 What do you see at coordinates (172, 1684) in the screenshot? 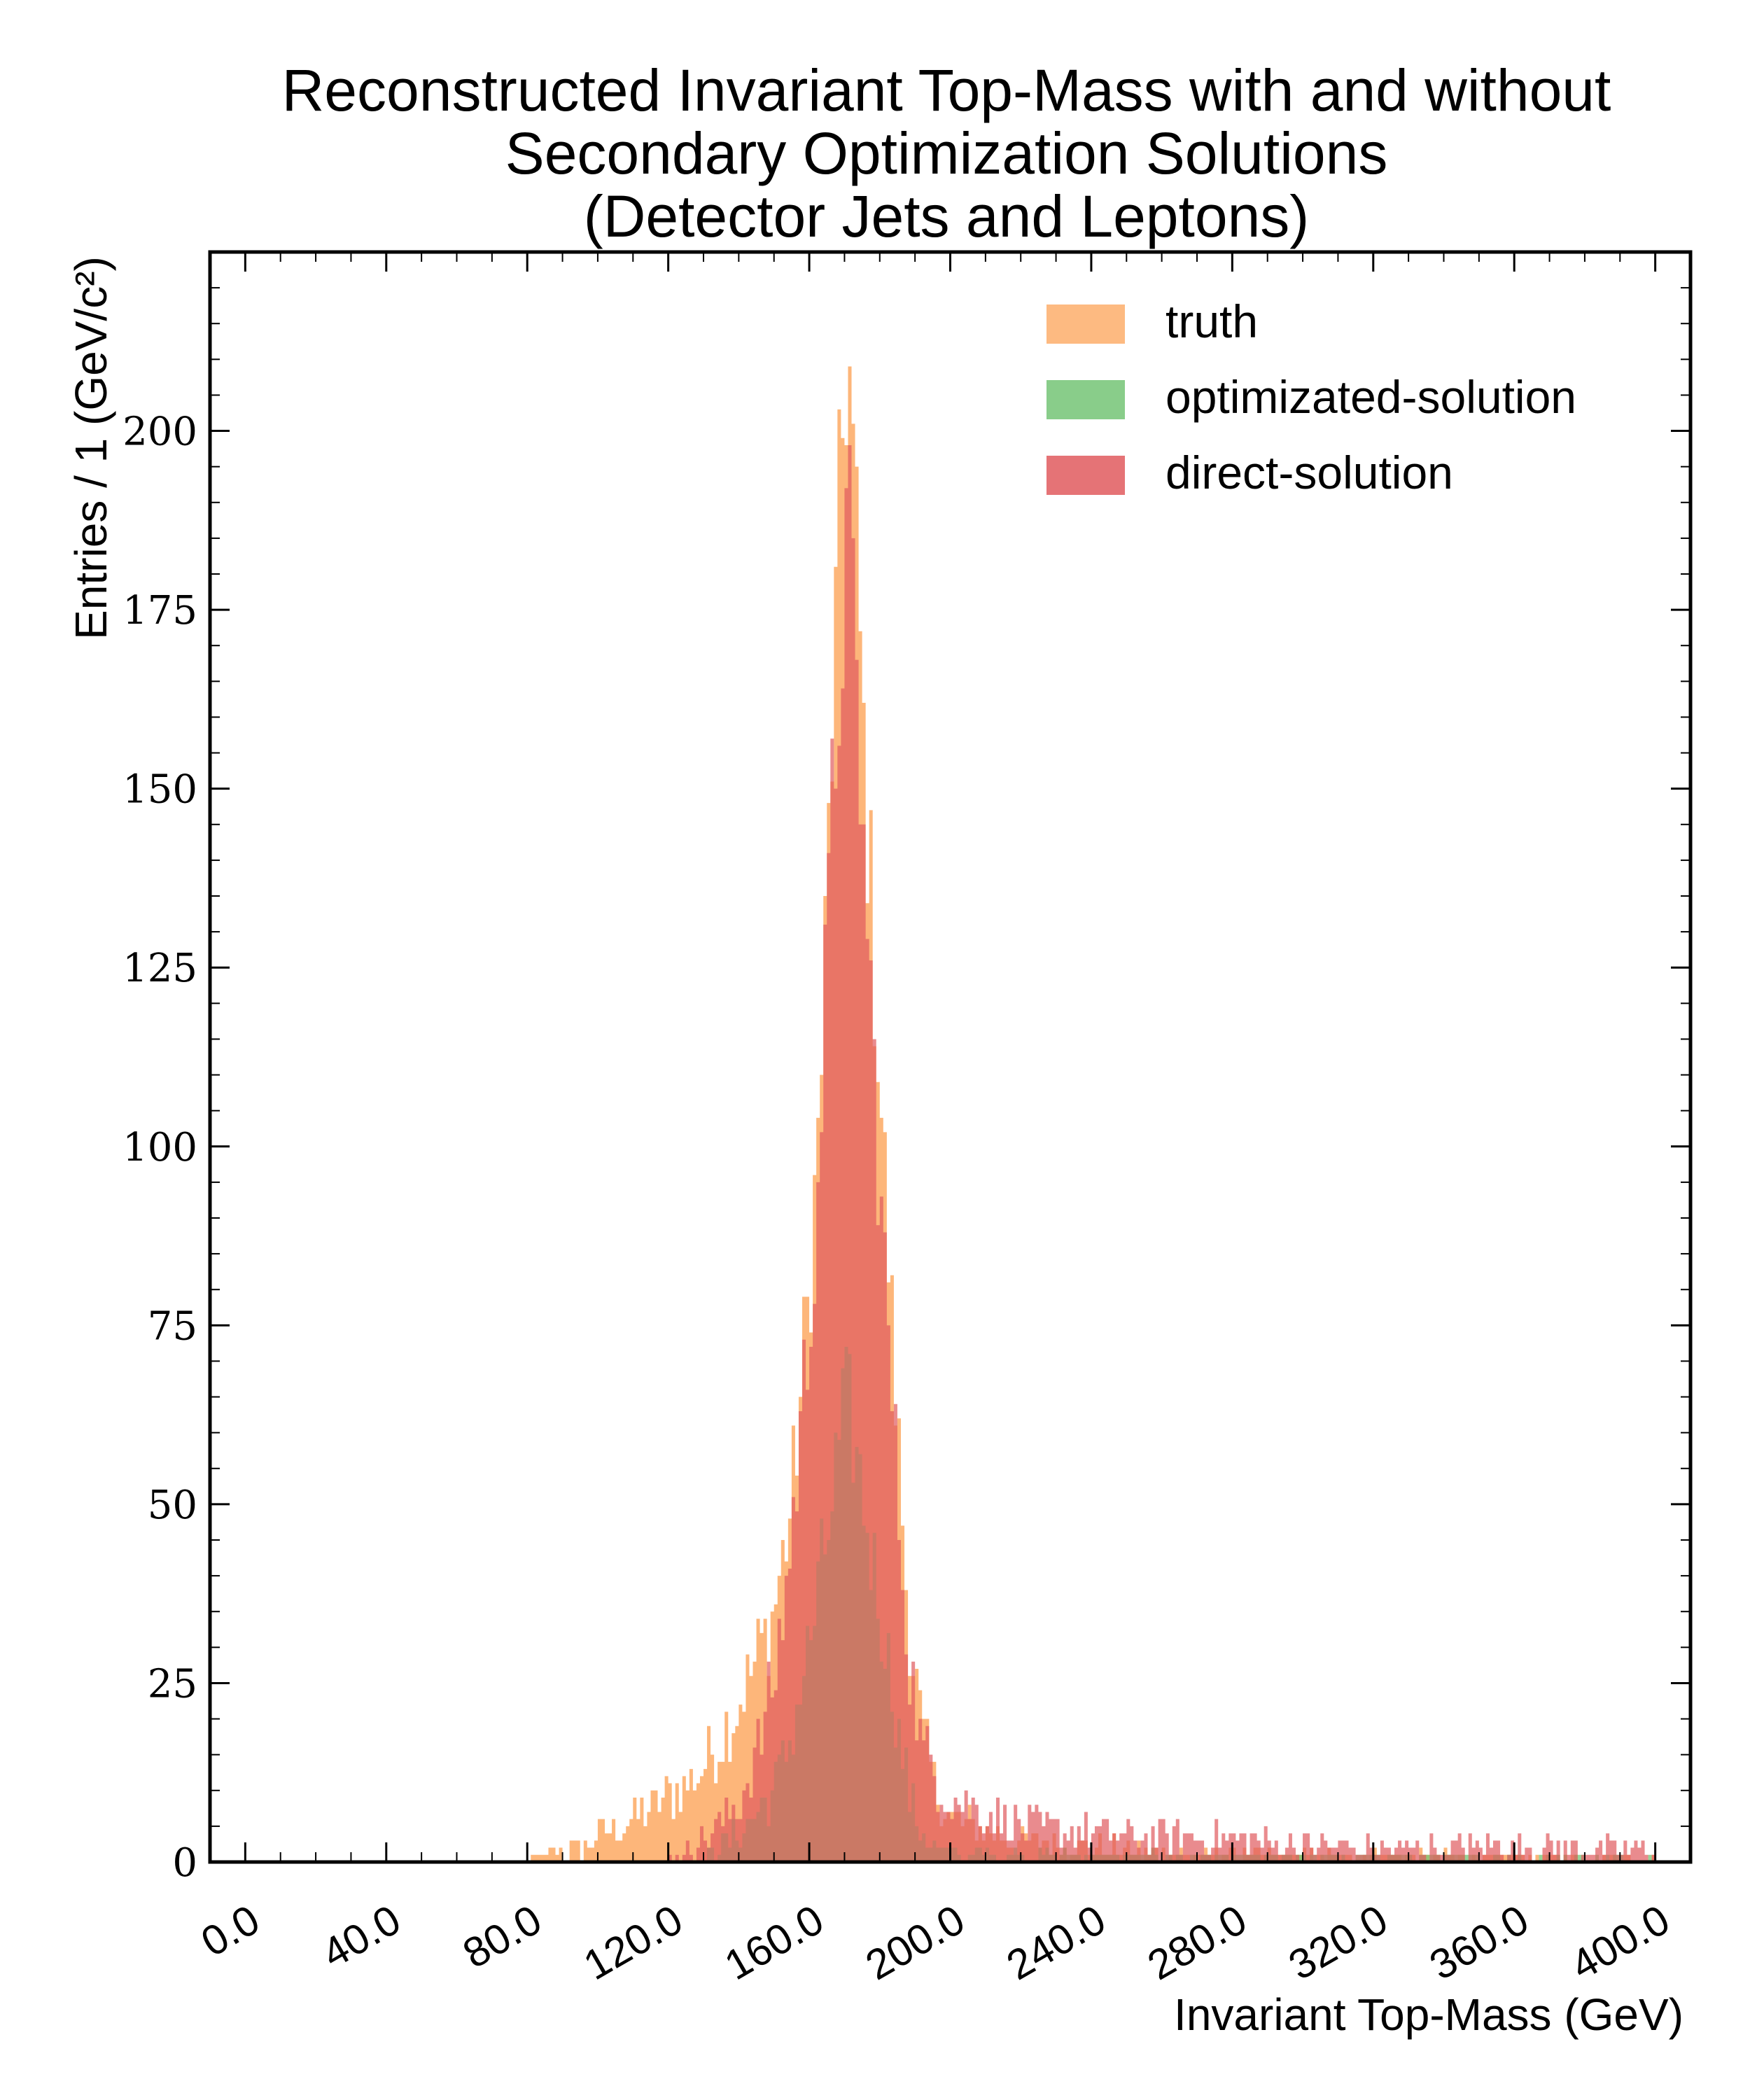
I see `ytick-label: 25` at bounding box center [172, 1684].